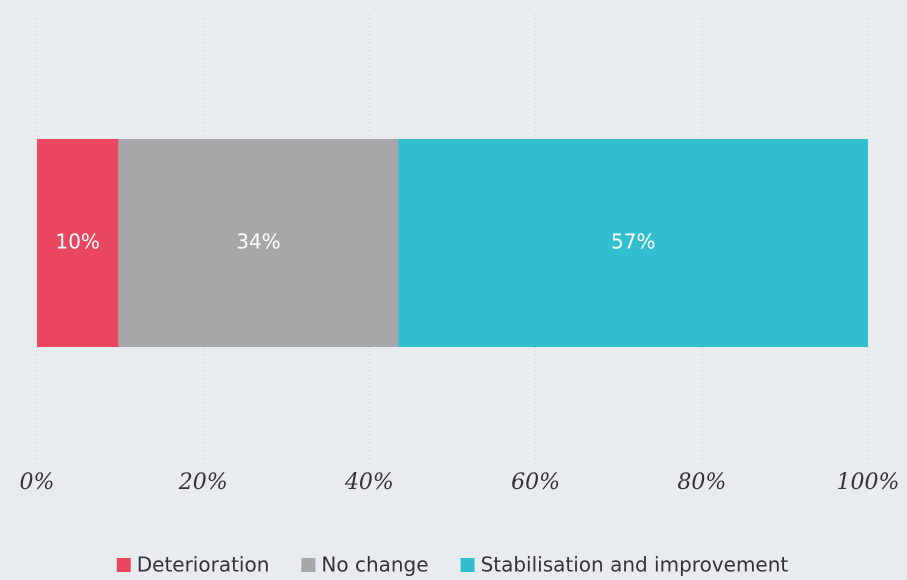 Image resolution: width=907 pixels, height=580 pixels. Describe the element at coordinates (868, 482) in the screenshot. I see `x-tick-label: 100%` at that location.